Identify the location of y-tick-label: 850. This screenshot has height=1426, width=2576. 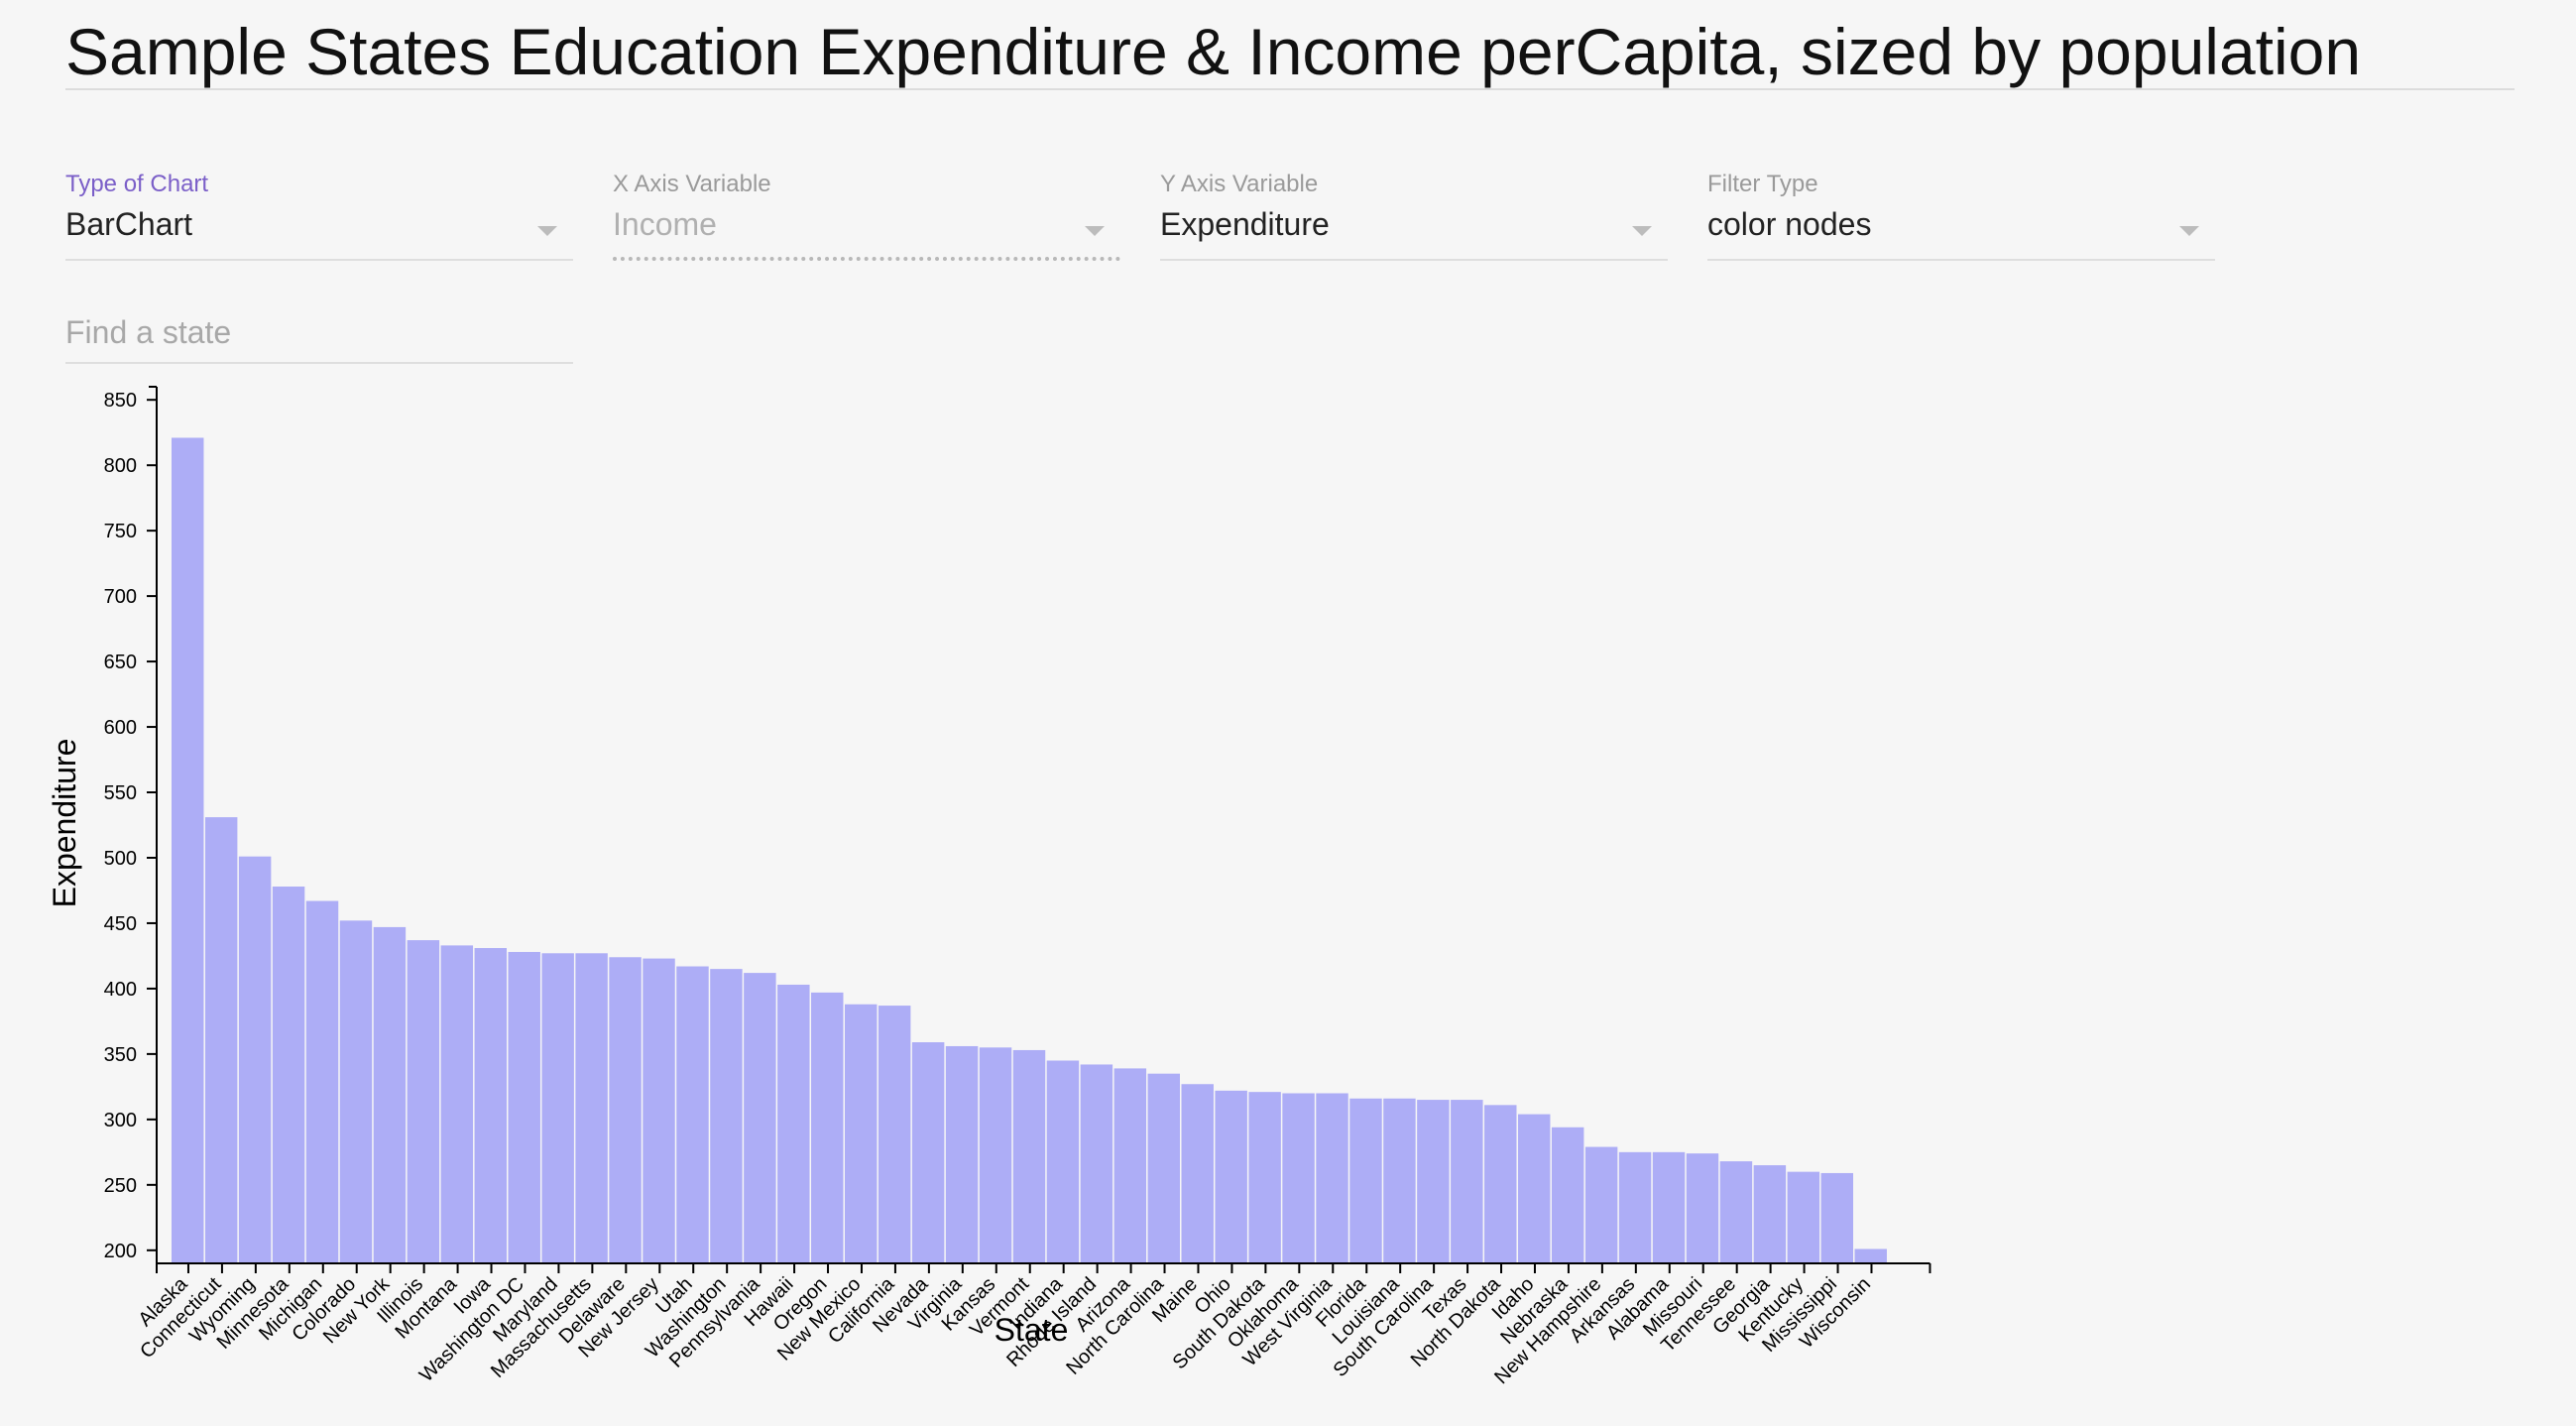
(120, 401).